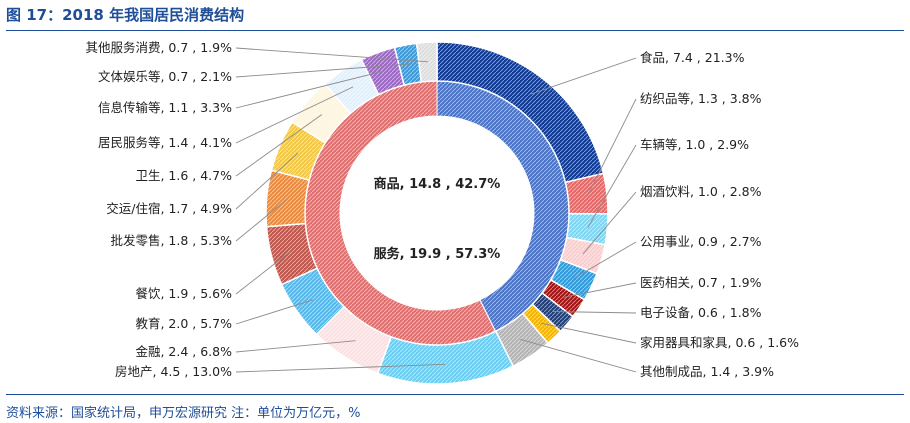 The image size is (910, 423). What do you see at coordinates (183, 175) in the screenshot?
I see `slice-label: 卫生, 1.6 , 4.7%` at bounding box center [183, 175].